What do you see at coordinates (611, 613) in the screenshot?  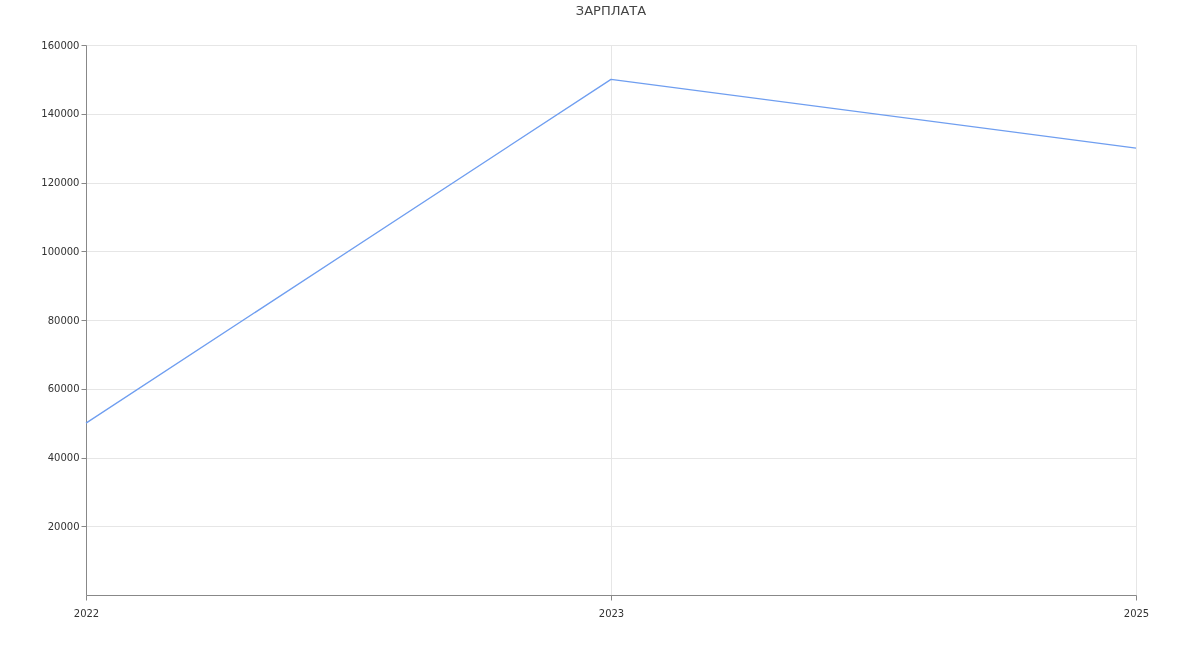 I see `x-tick-label: 2023` at bounding box center [611, 613].